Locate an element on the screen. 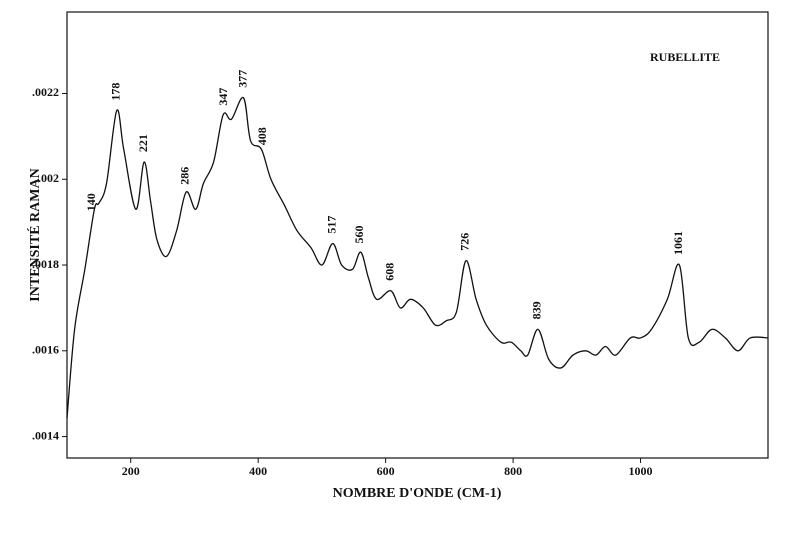  x-axis-label: NOMBRE D'ONDE (CM-1) is located at coordinates (417, 493).